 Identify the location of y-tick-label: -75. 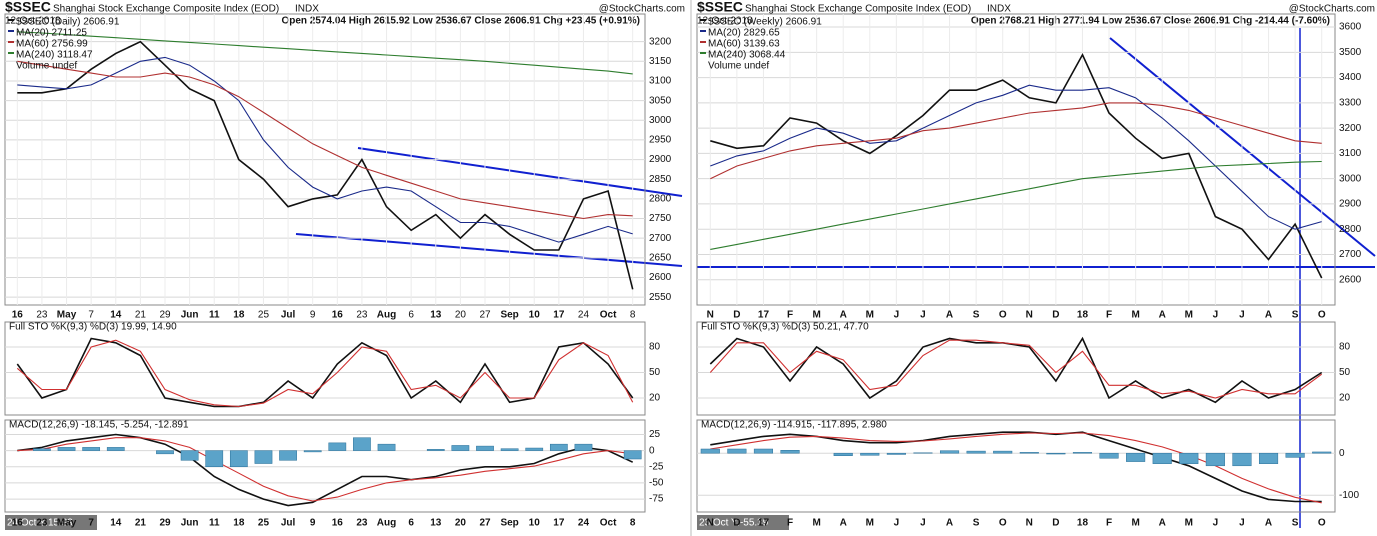
(656, 499).